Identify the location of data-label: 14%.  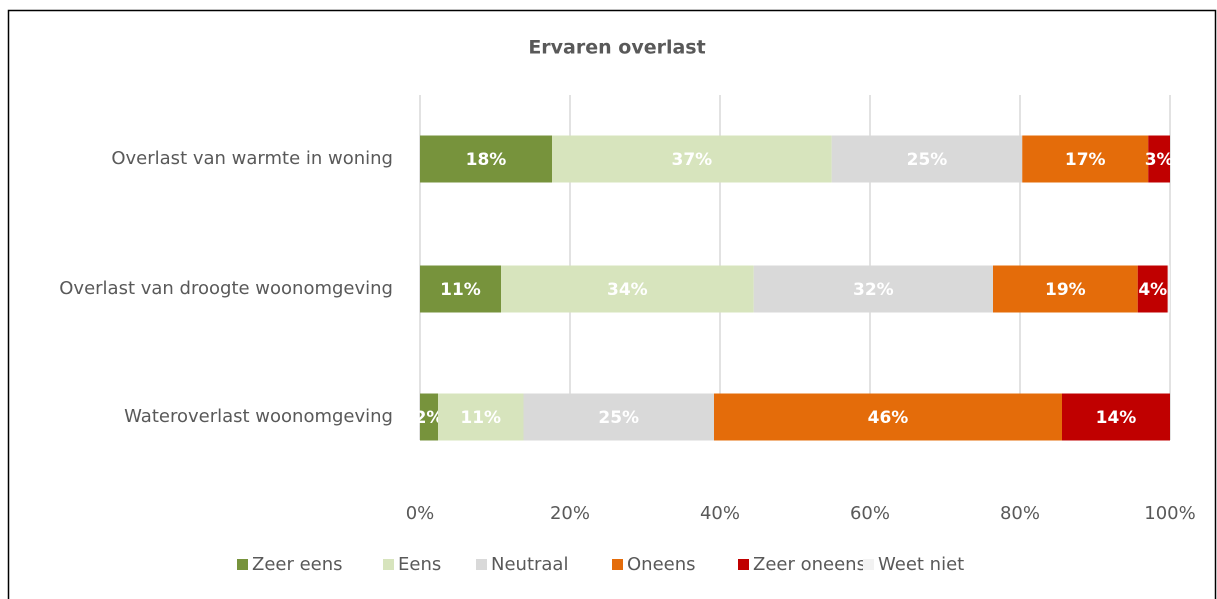
(1116, 418).